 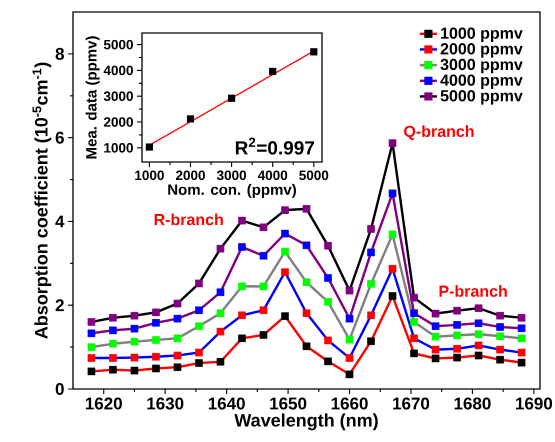 I want to click on x-tick-label: 2000, so click(x=190, y=175).